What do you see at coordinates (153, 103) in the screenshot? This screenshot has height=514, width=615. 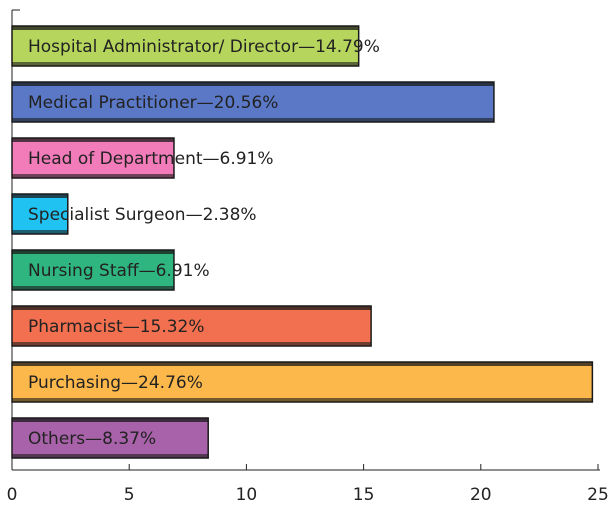 I see `bar-label: Medical Practitioner—20.56%` at bounding box center [153, 103].